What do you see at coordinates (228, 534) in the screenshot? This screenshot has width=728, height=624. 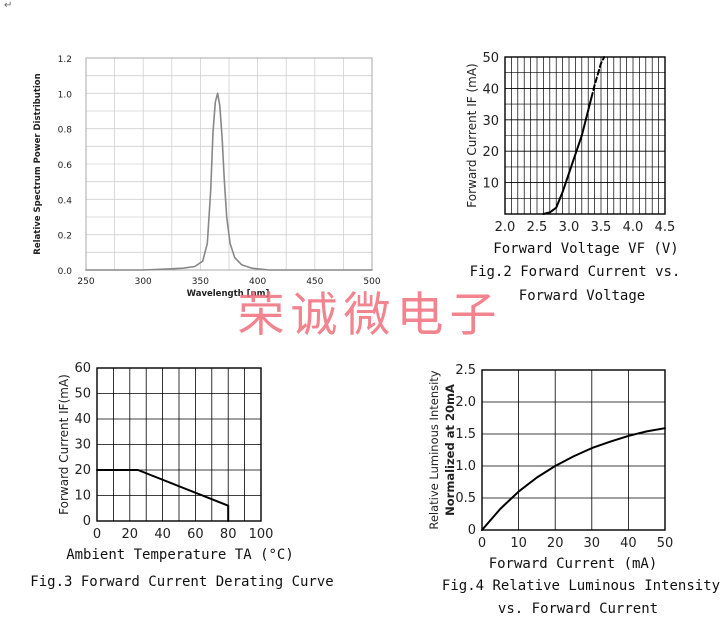 I see `x-tick-label: 80` at bounding box center [228, 534].